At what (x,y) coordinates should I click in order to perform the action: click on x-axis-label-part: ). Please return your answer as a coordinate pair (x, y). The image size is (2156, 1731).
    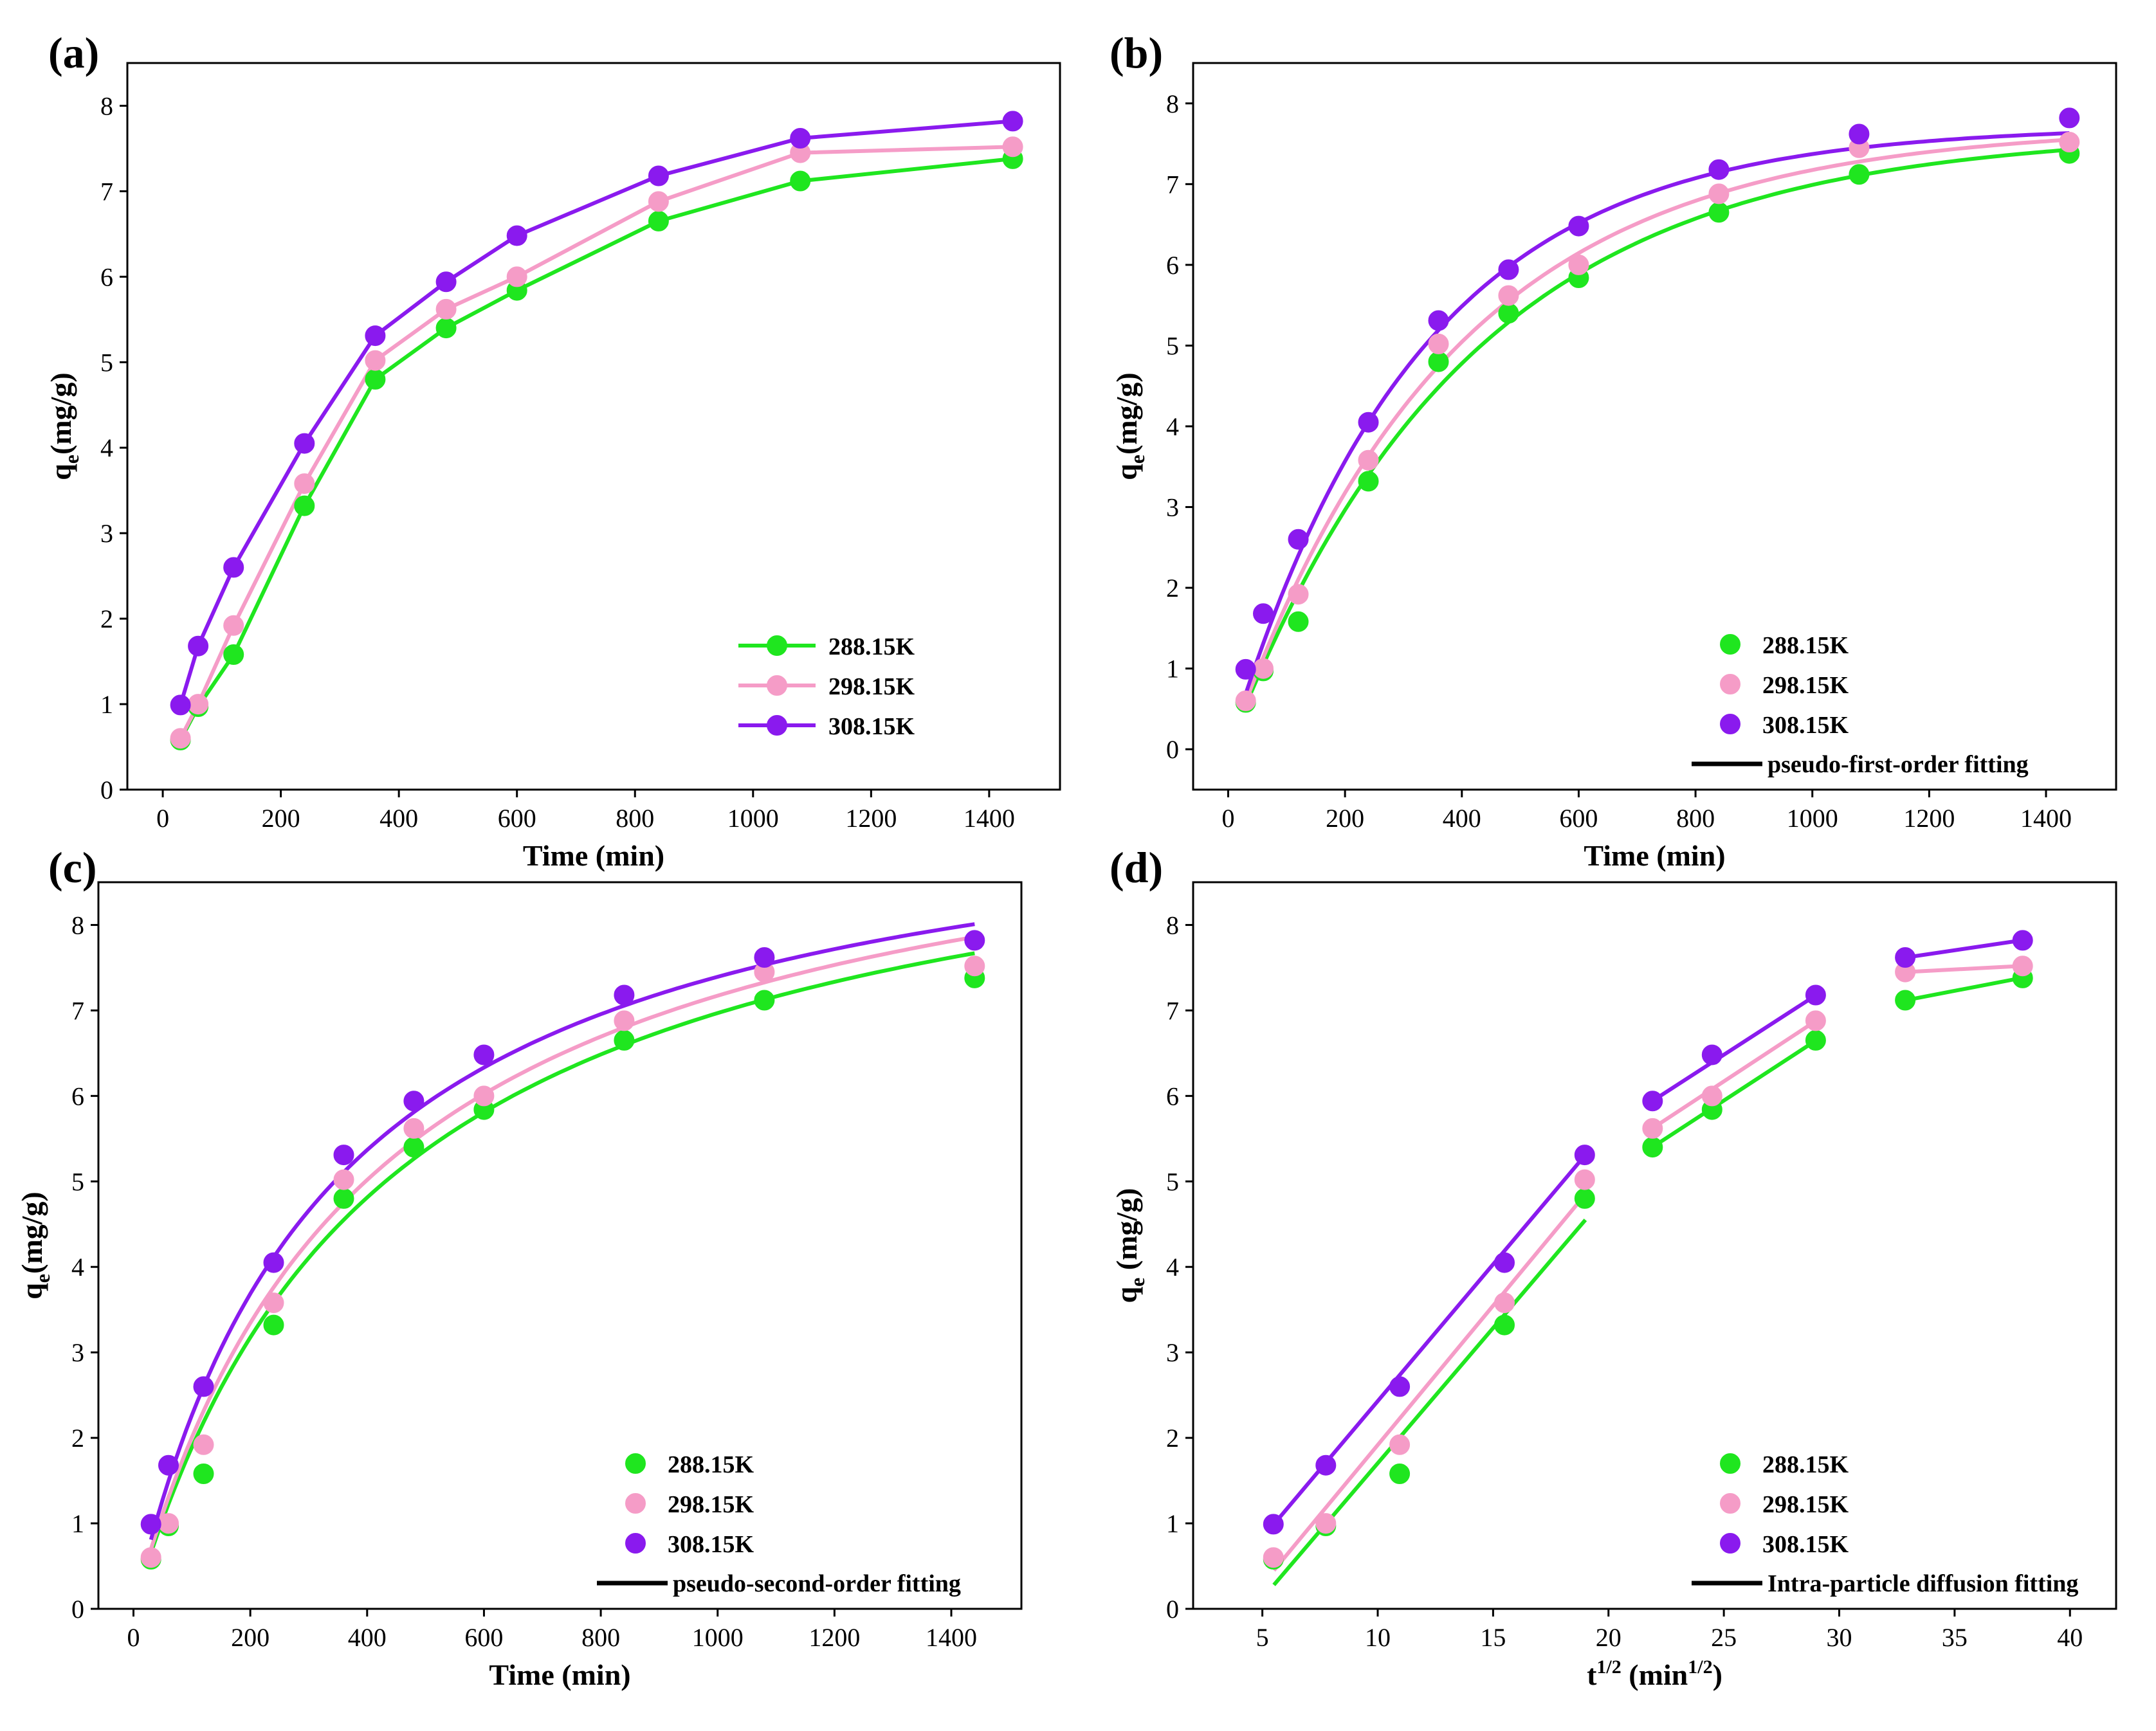
    Looking at the image, I should click on (1717, 1674).